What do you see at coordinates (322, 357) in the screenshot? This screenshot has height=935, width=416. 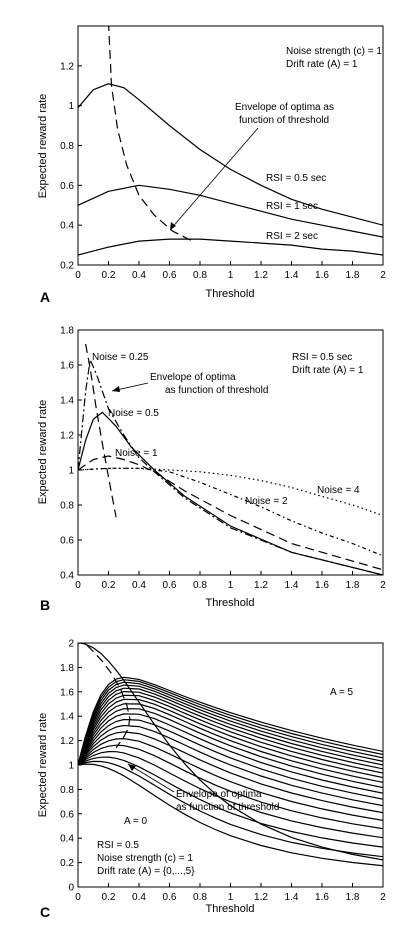 I see `panel-b-annot-rsi: RSI = 0.5 sec` at bounding box center [322, 357].